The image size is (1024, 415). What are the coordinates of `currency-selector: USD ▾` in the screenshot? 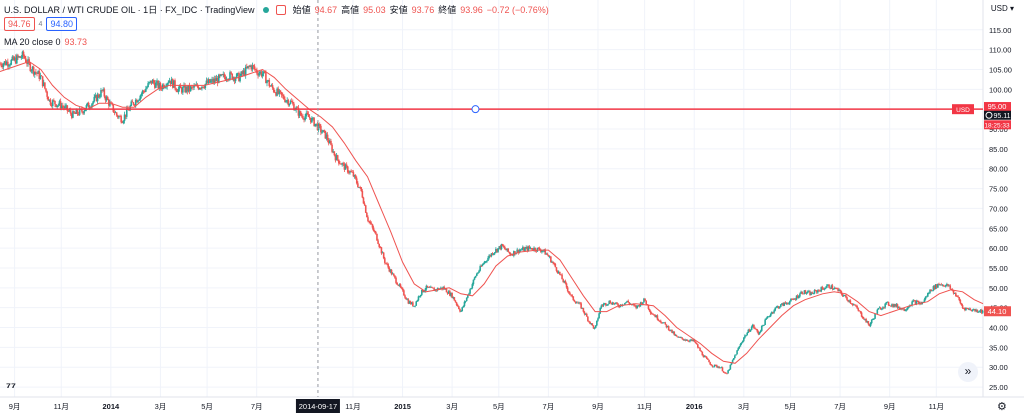 It's located at (1002, 8).